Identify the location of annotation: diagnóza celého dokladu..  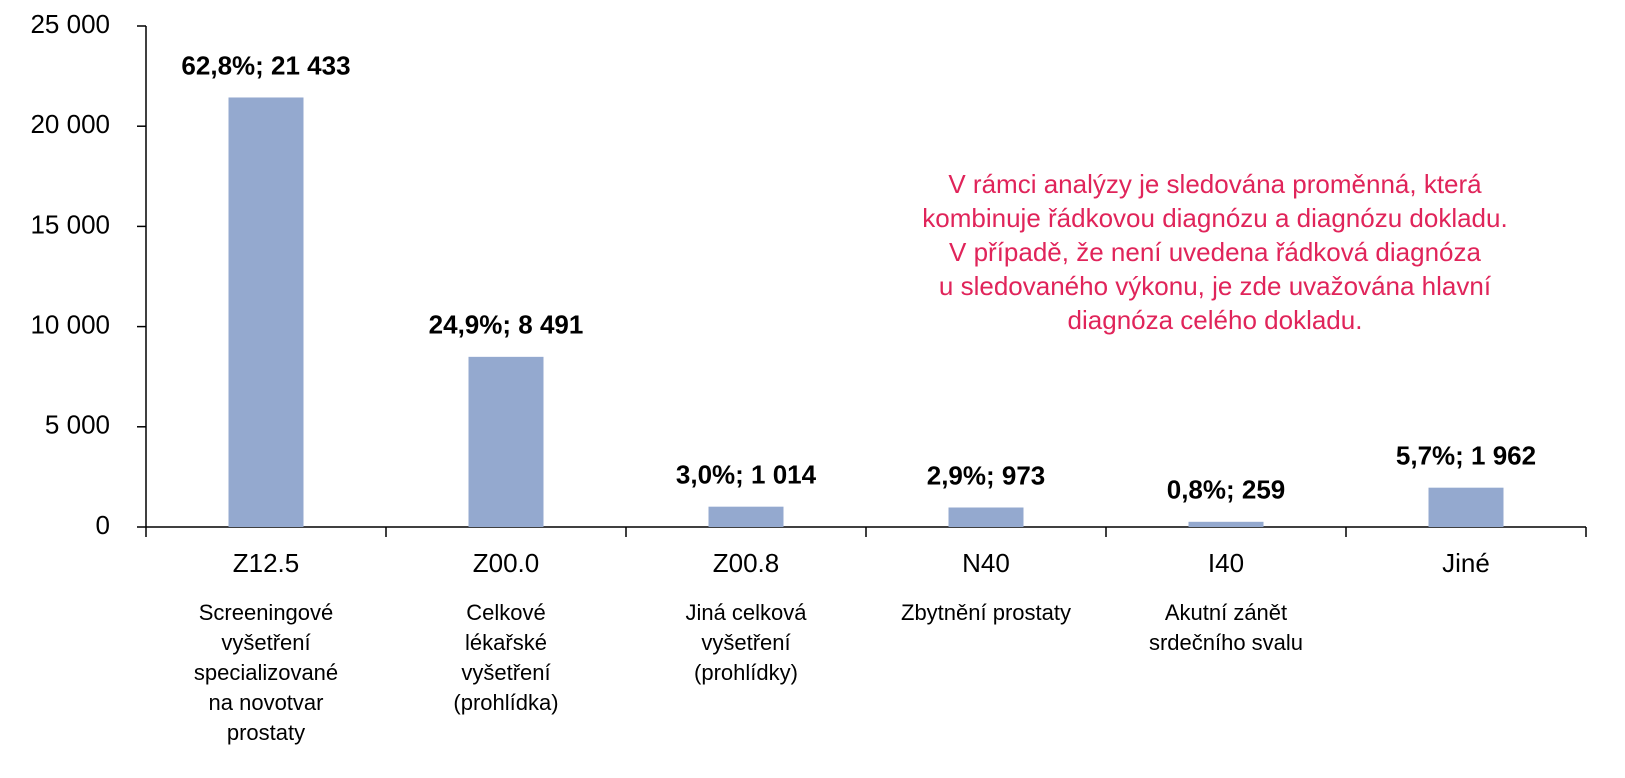
(1215, 320).